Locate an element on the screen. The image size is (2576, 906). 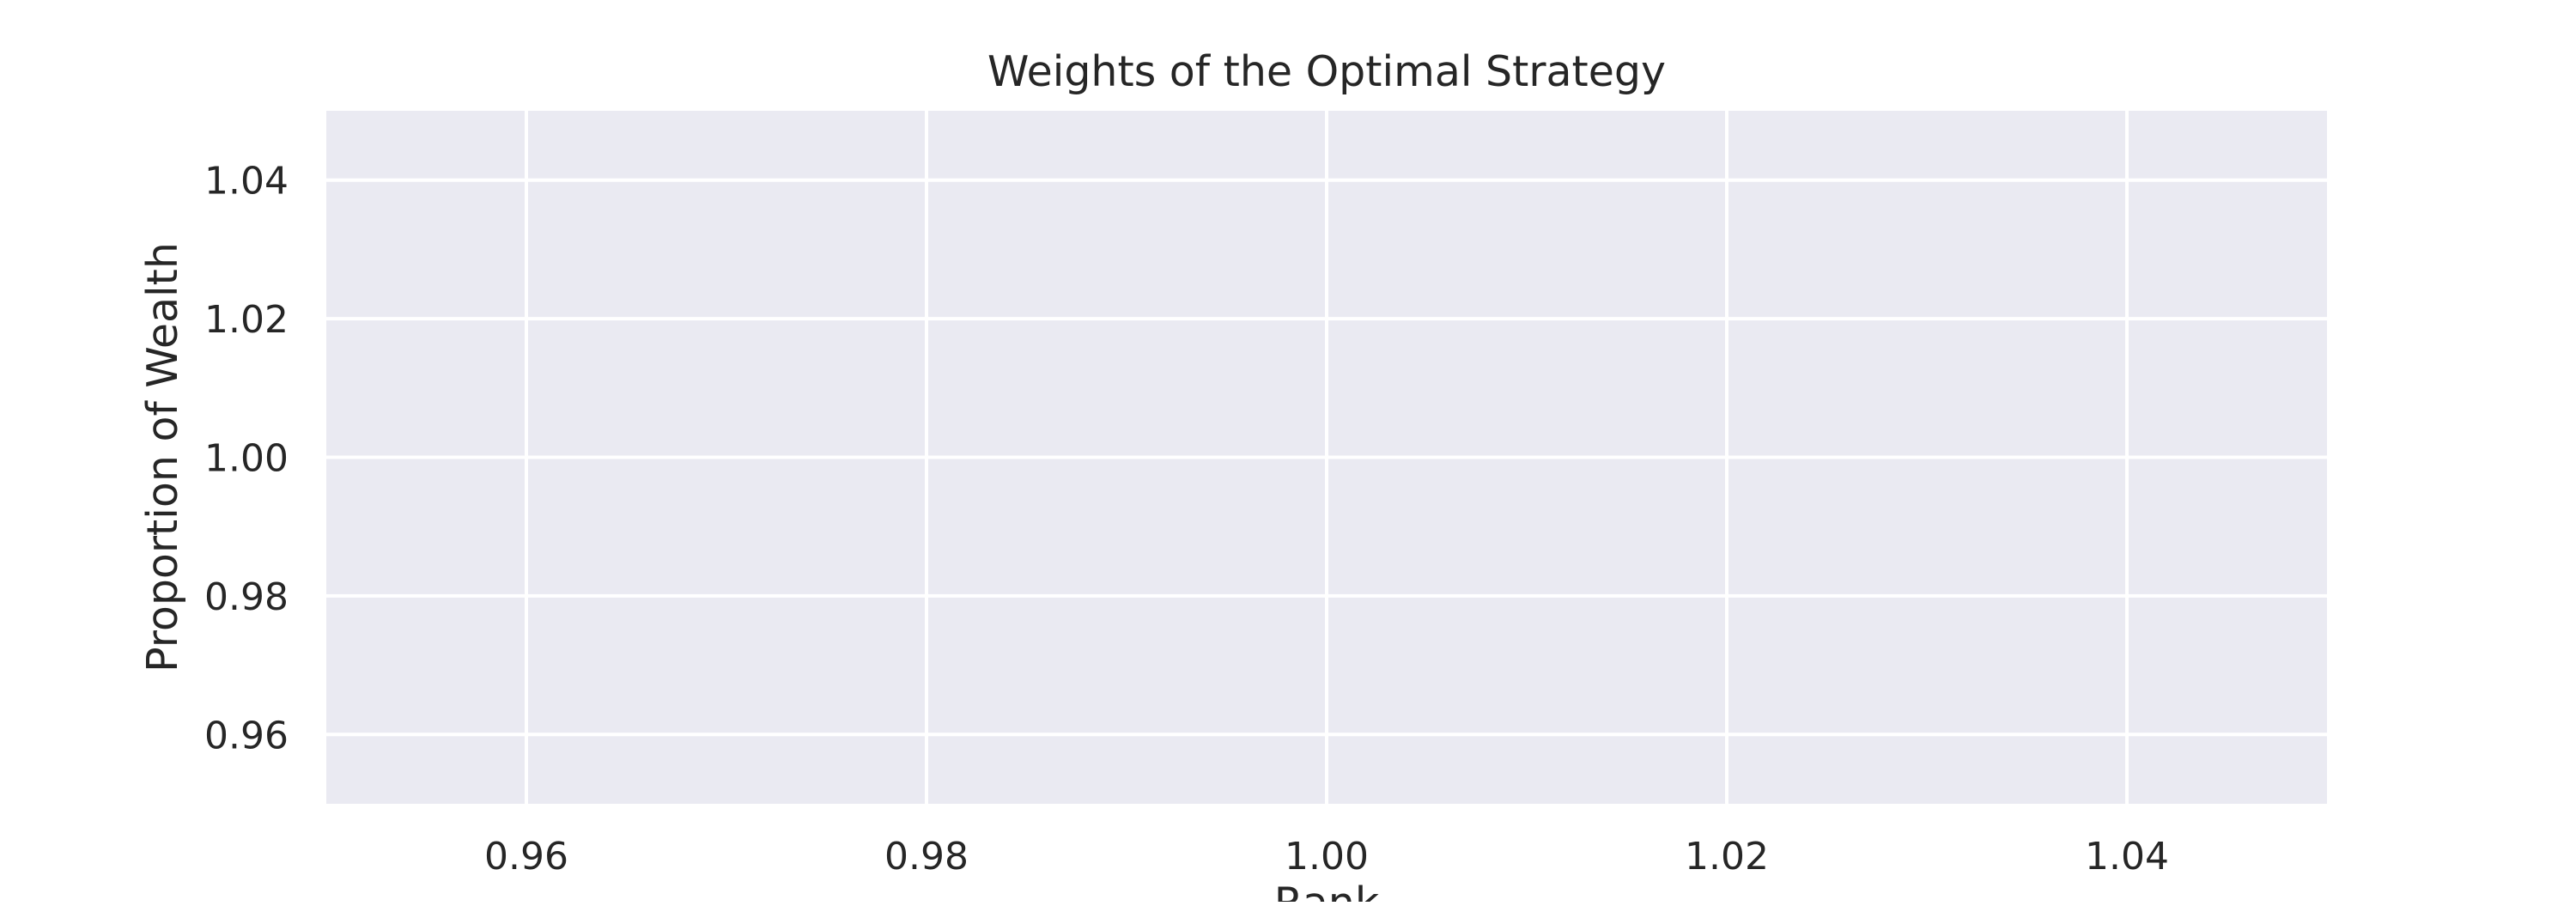
x-tick-label: 0.98 is located at coordinates (926, 857).